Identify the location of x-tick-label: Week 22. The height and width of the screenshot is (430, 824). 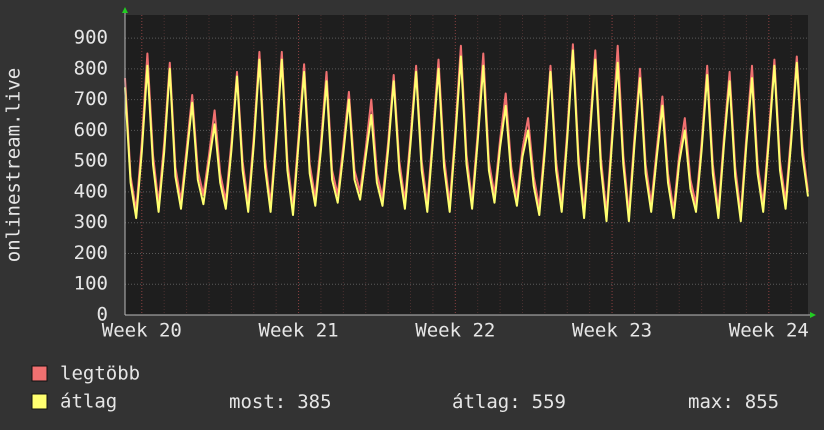
(455, 331).